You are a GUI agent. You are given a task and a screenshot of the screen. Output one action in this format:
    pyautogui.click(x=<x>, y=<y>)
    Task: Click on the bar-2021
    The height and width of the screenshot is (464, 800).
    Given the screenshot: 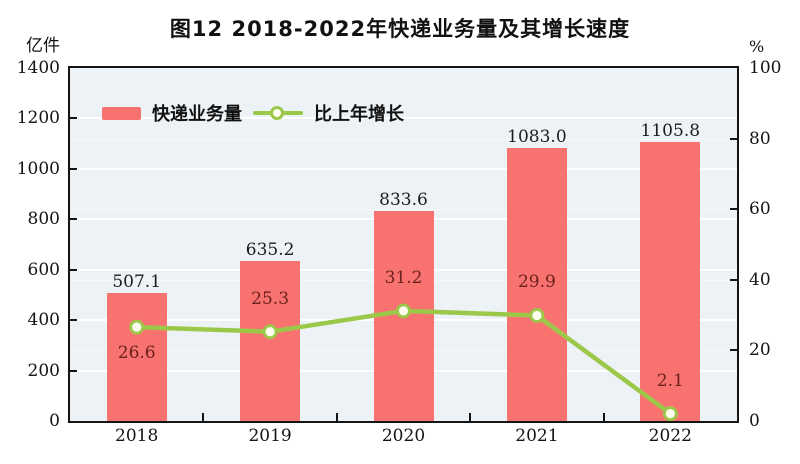 What is the action you would take?
    pyautogui.click(x=536, y=284)
    